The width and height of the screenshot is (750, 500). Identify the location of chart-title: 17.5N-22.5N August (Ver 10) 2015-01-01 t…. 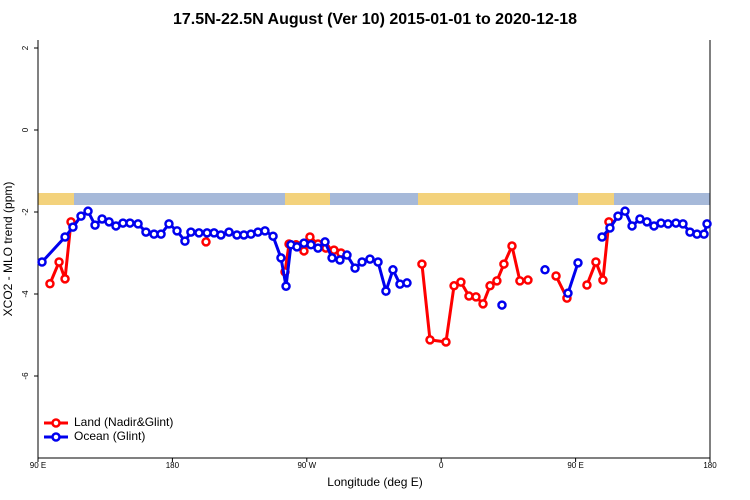
(375, 19).